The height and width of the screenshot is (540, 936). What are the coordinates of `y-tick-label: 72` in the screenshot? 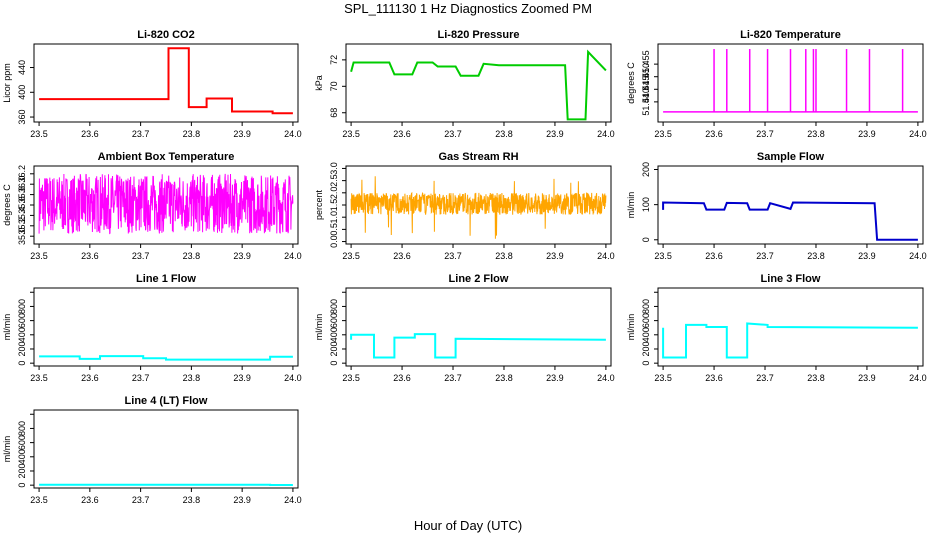 It's located at (334, 60).